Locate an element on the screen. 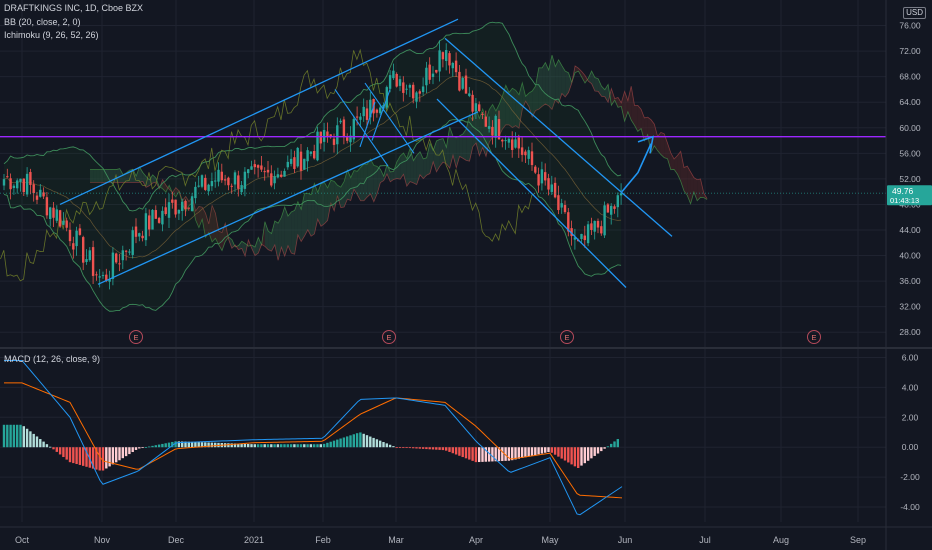  last-price-value: 49.76 is located at coordinates (903, 191).